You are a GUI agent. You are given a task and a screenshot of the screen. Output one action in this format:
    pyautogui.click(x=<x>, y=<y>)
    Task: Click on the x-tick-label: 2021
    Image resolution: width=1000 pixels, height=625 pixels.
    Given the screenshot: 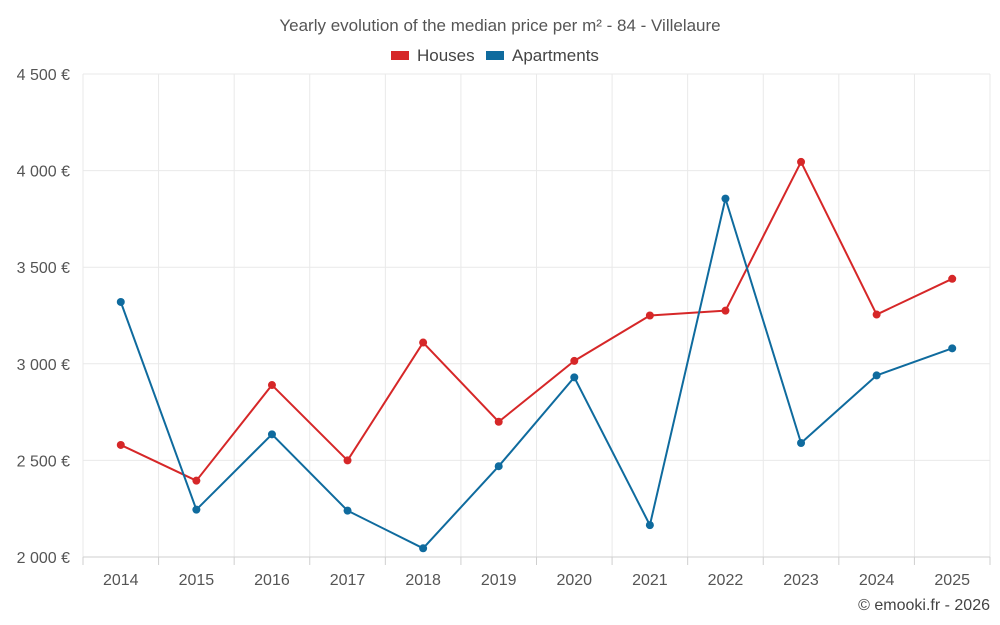 What is the action you would take?
    pyautogui.click(x=650, y=580)
    